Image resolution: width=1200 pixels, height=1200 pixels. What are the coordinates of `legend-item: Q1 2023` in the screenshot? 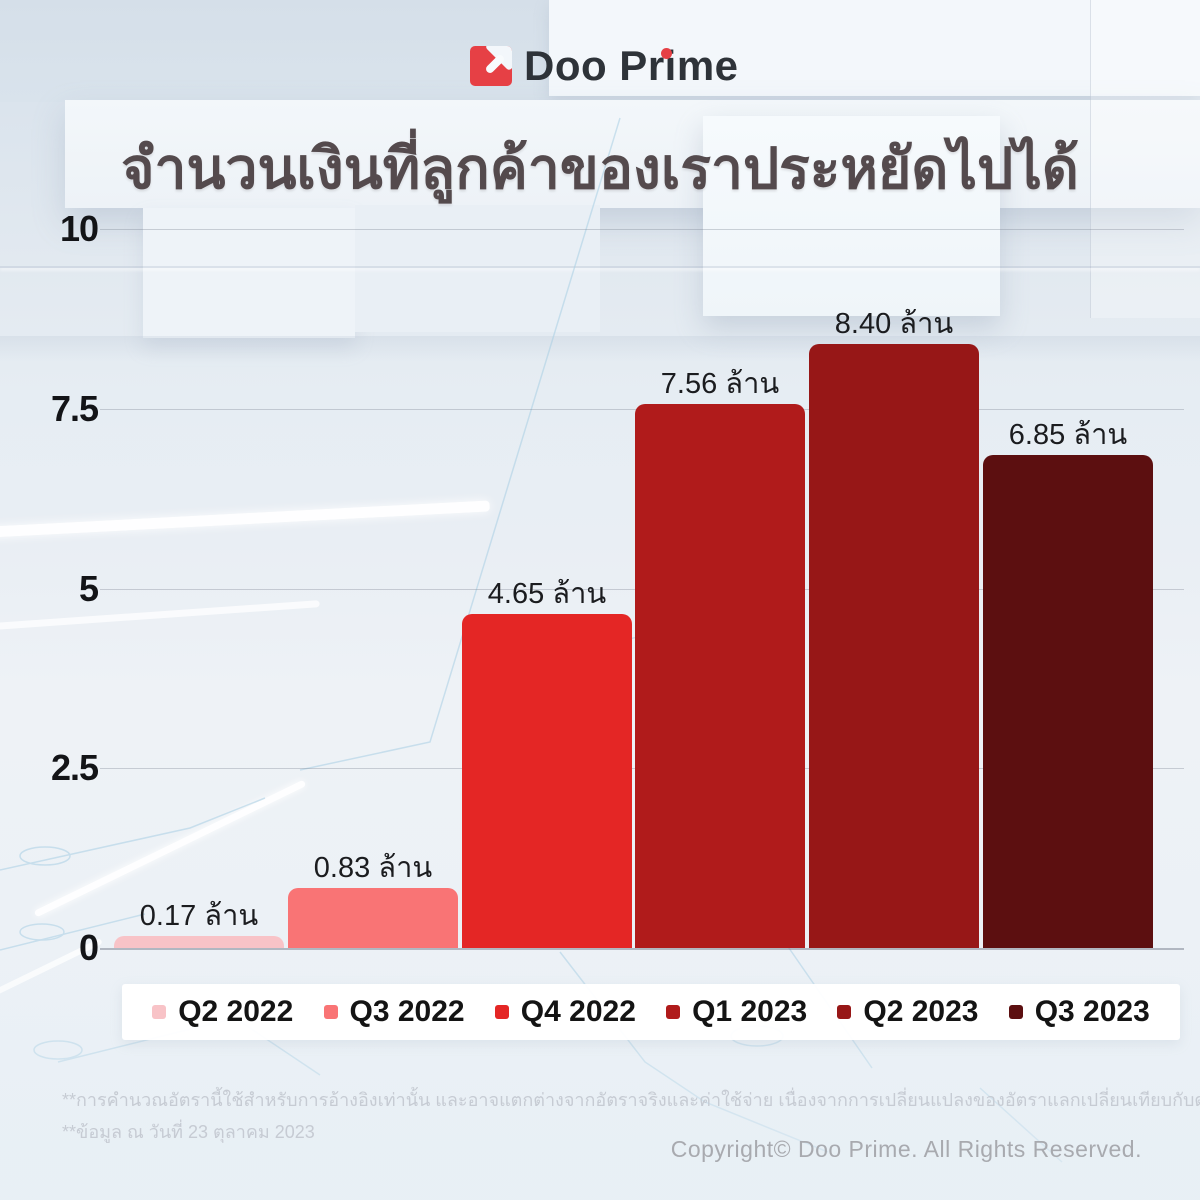 It's located at (736, 1012).